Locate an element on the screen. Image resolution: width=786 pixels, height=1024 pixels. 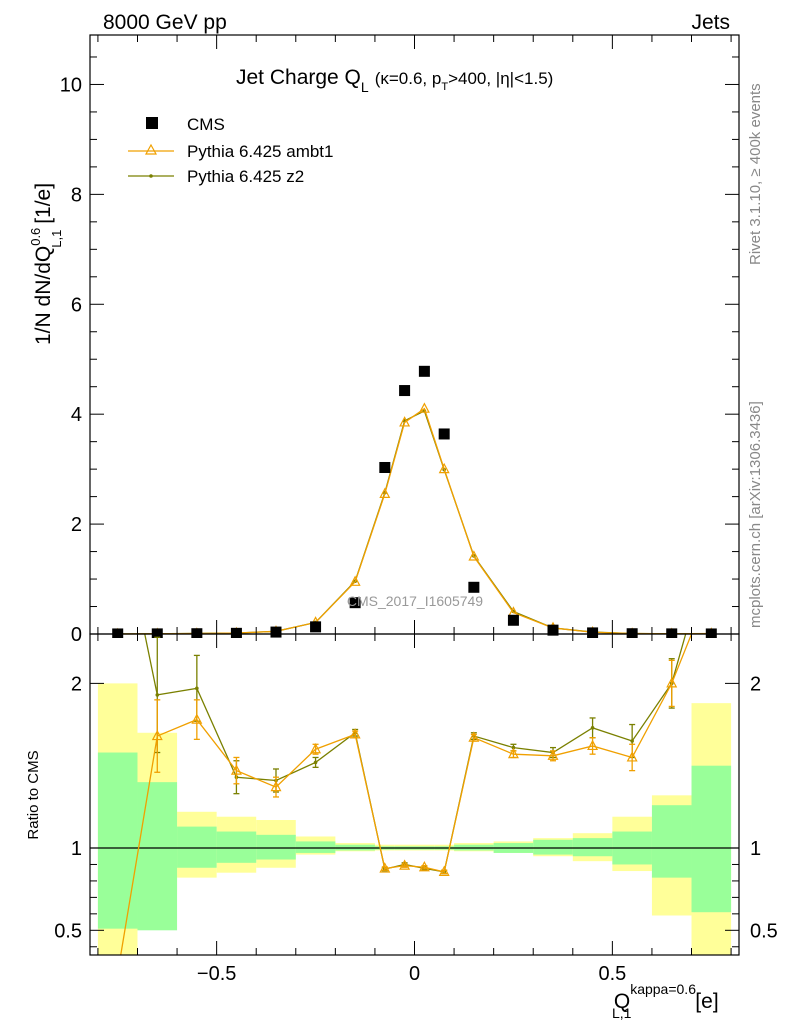
x-axis-label-a: Q is located at coordinates (622, 1001).